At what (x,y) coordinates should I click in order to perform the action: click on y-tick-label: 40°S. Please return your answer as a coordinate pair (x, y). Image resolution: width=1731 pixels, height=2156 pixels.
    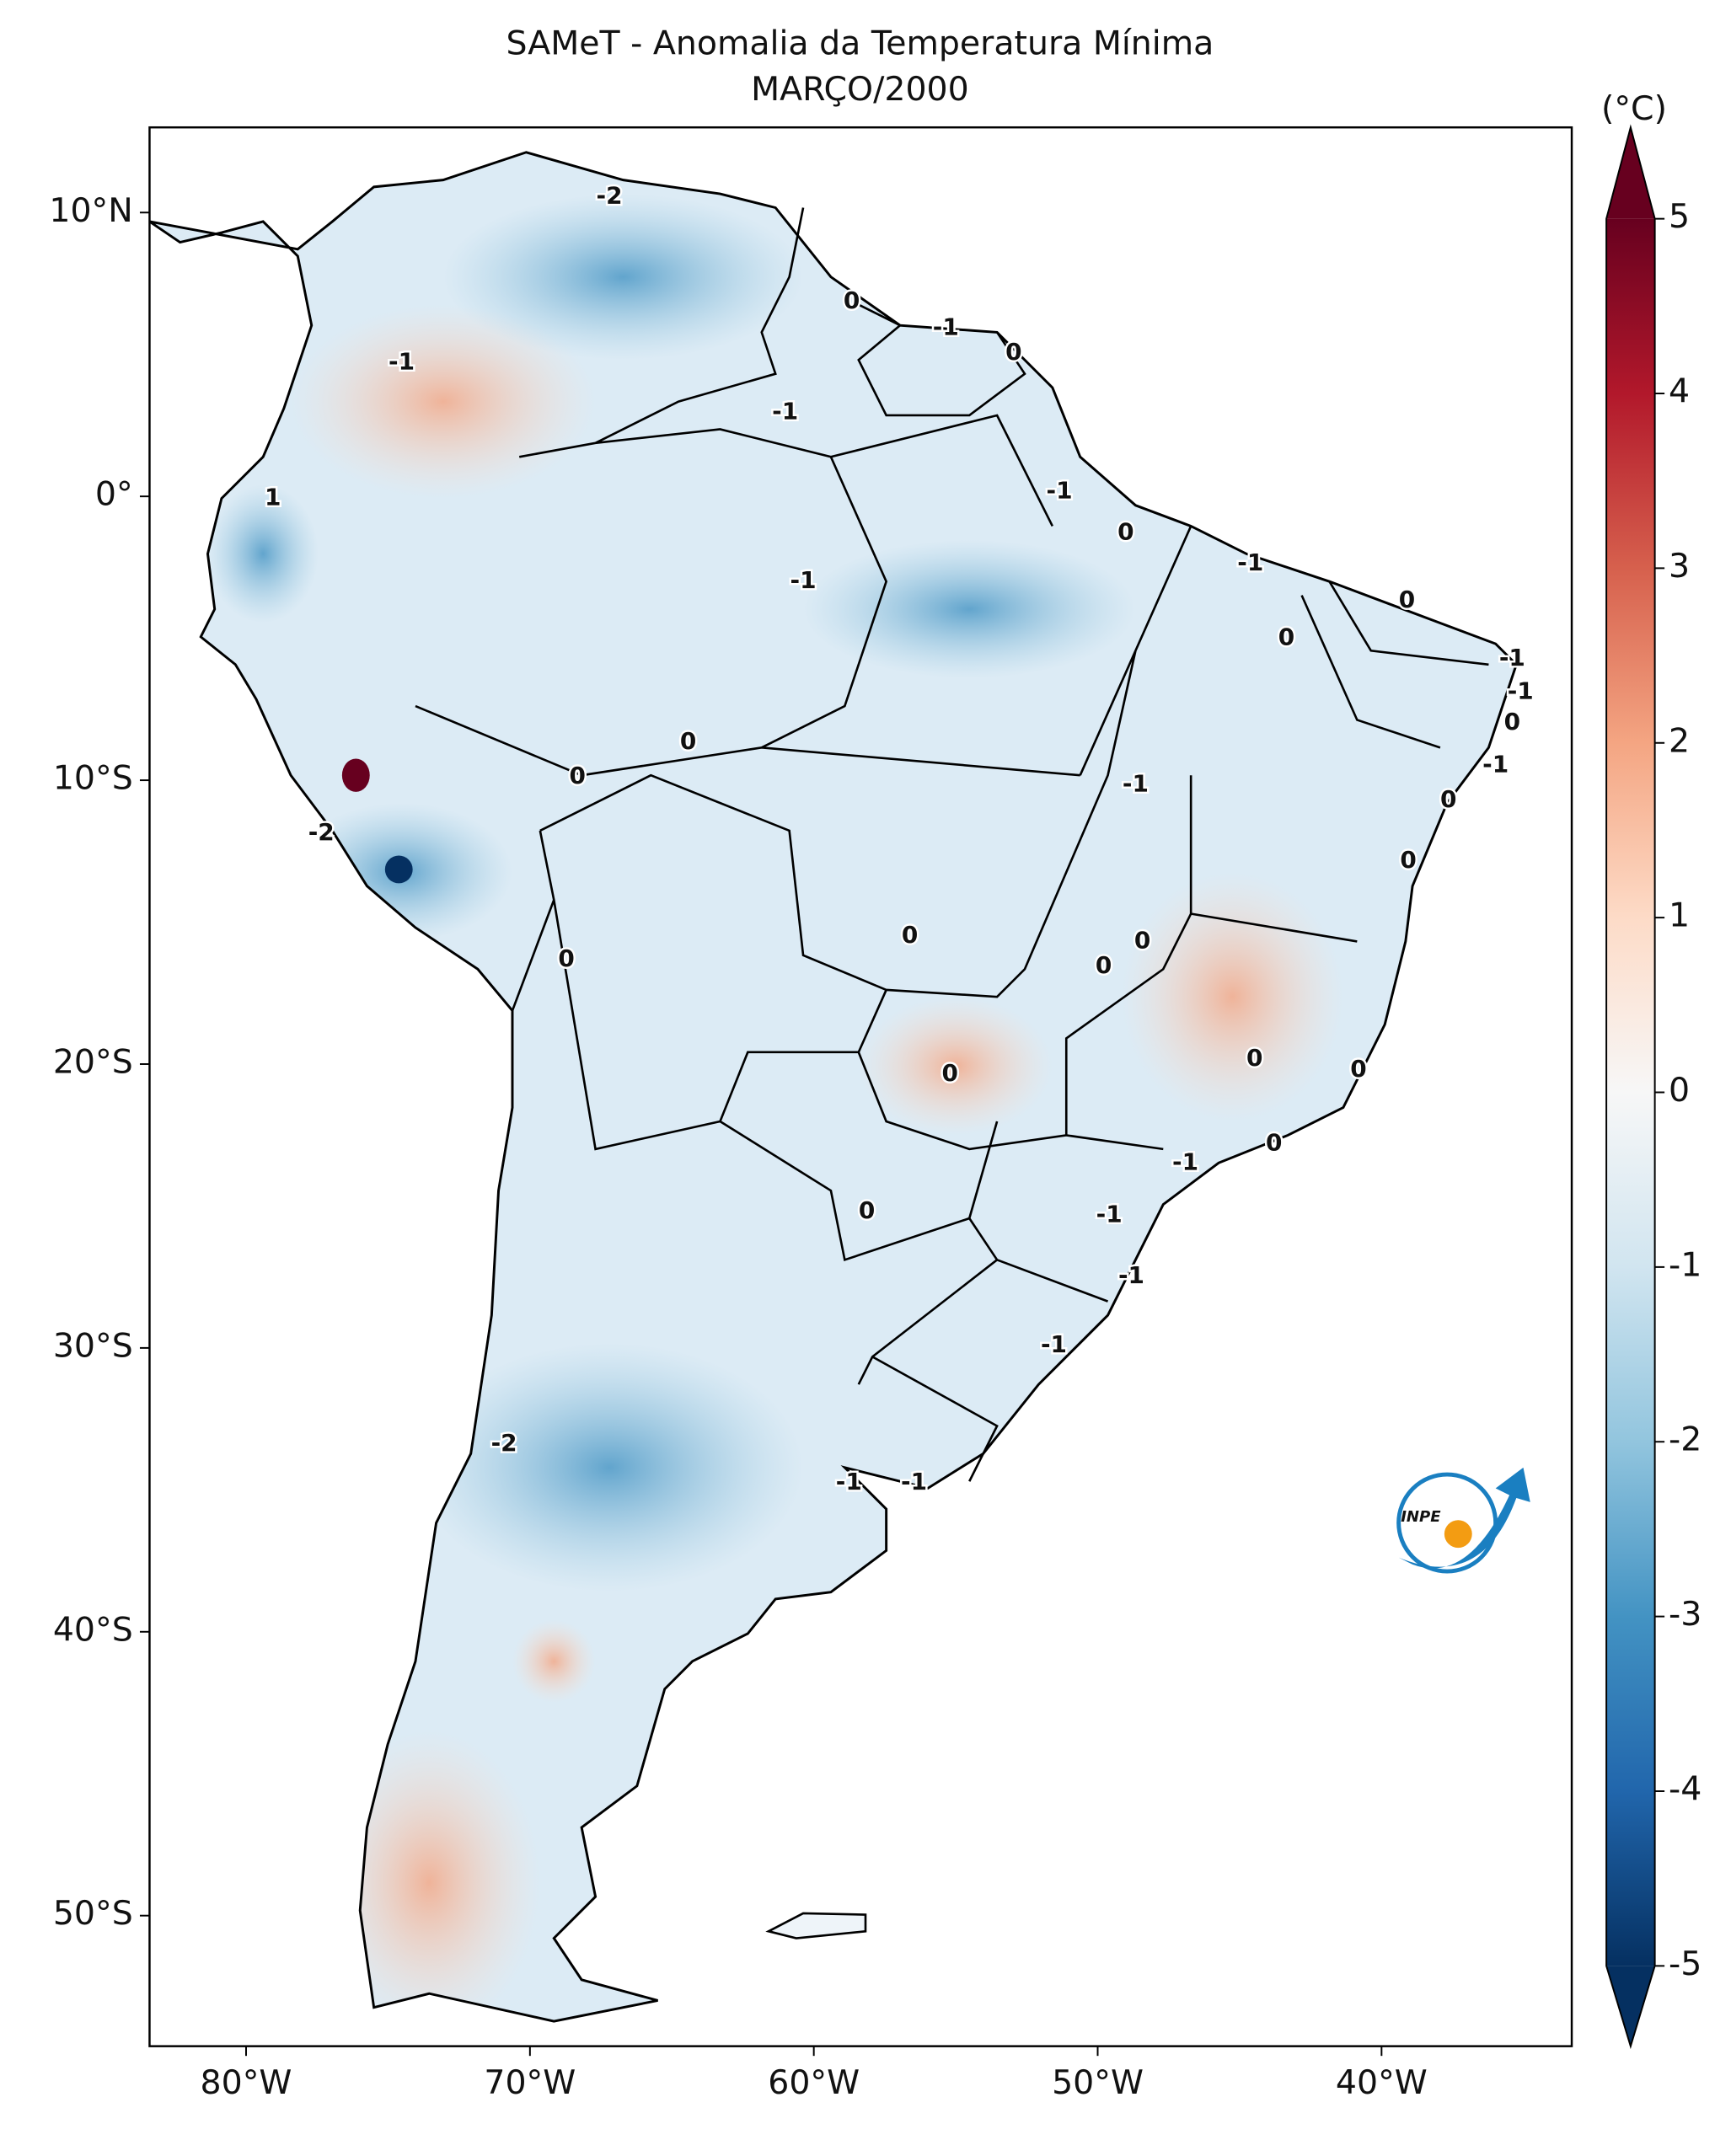
    Looking at the image, I should click on (93, 1629).